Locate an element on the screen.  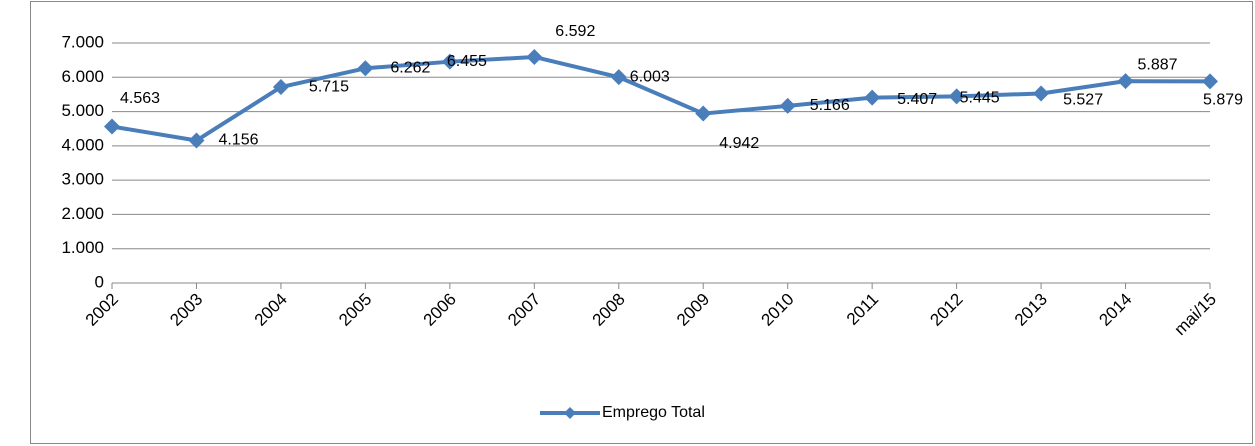
data-label: 5.879 is located at coordinates (1223, 100).